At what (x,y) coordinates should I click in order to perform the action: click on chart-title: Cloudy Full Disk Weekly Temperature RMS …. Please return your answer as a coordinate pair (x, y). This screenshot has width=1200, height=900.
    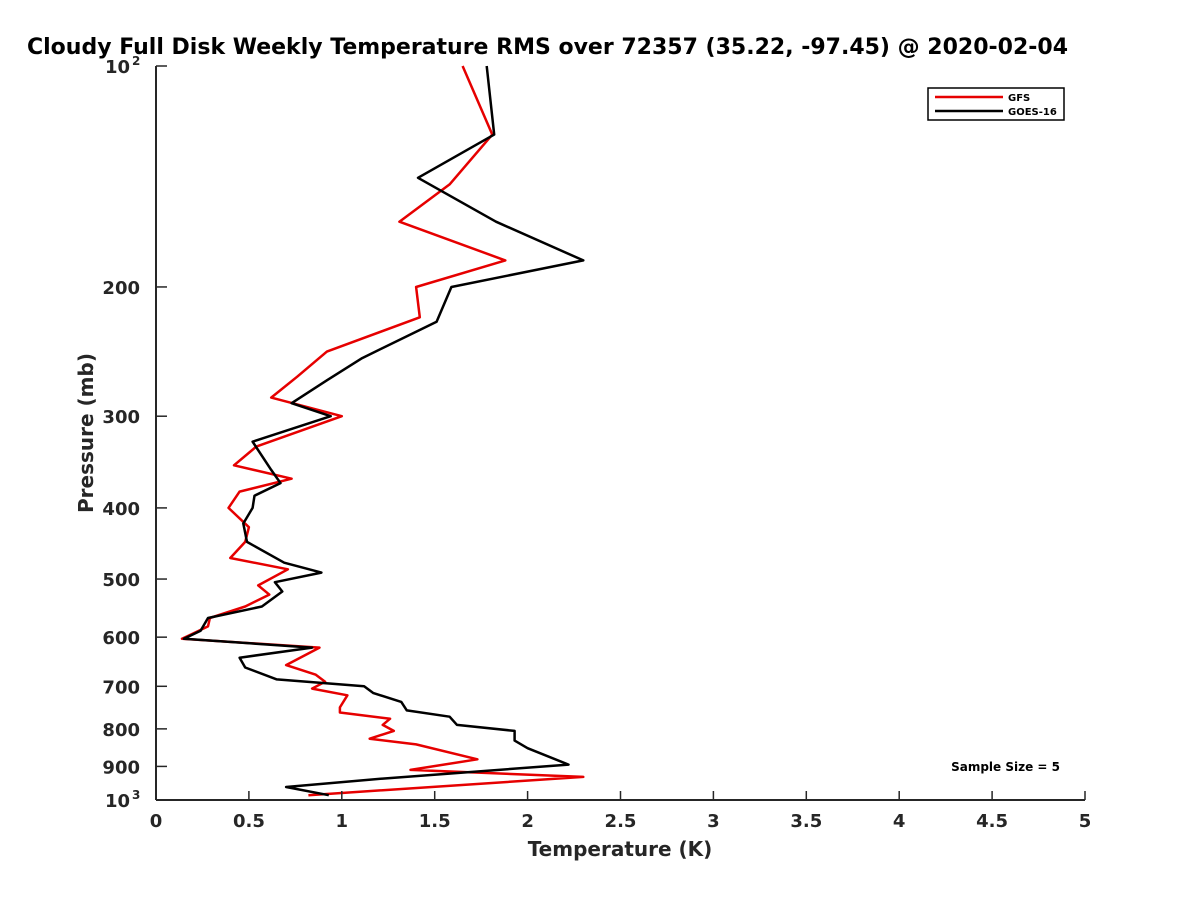
    Looking at the image, I should click on (547, 47).